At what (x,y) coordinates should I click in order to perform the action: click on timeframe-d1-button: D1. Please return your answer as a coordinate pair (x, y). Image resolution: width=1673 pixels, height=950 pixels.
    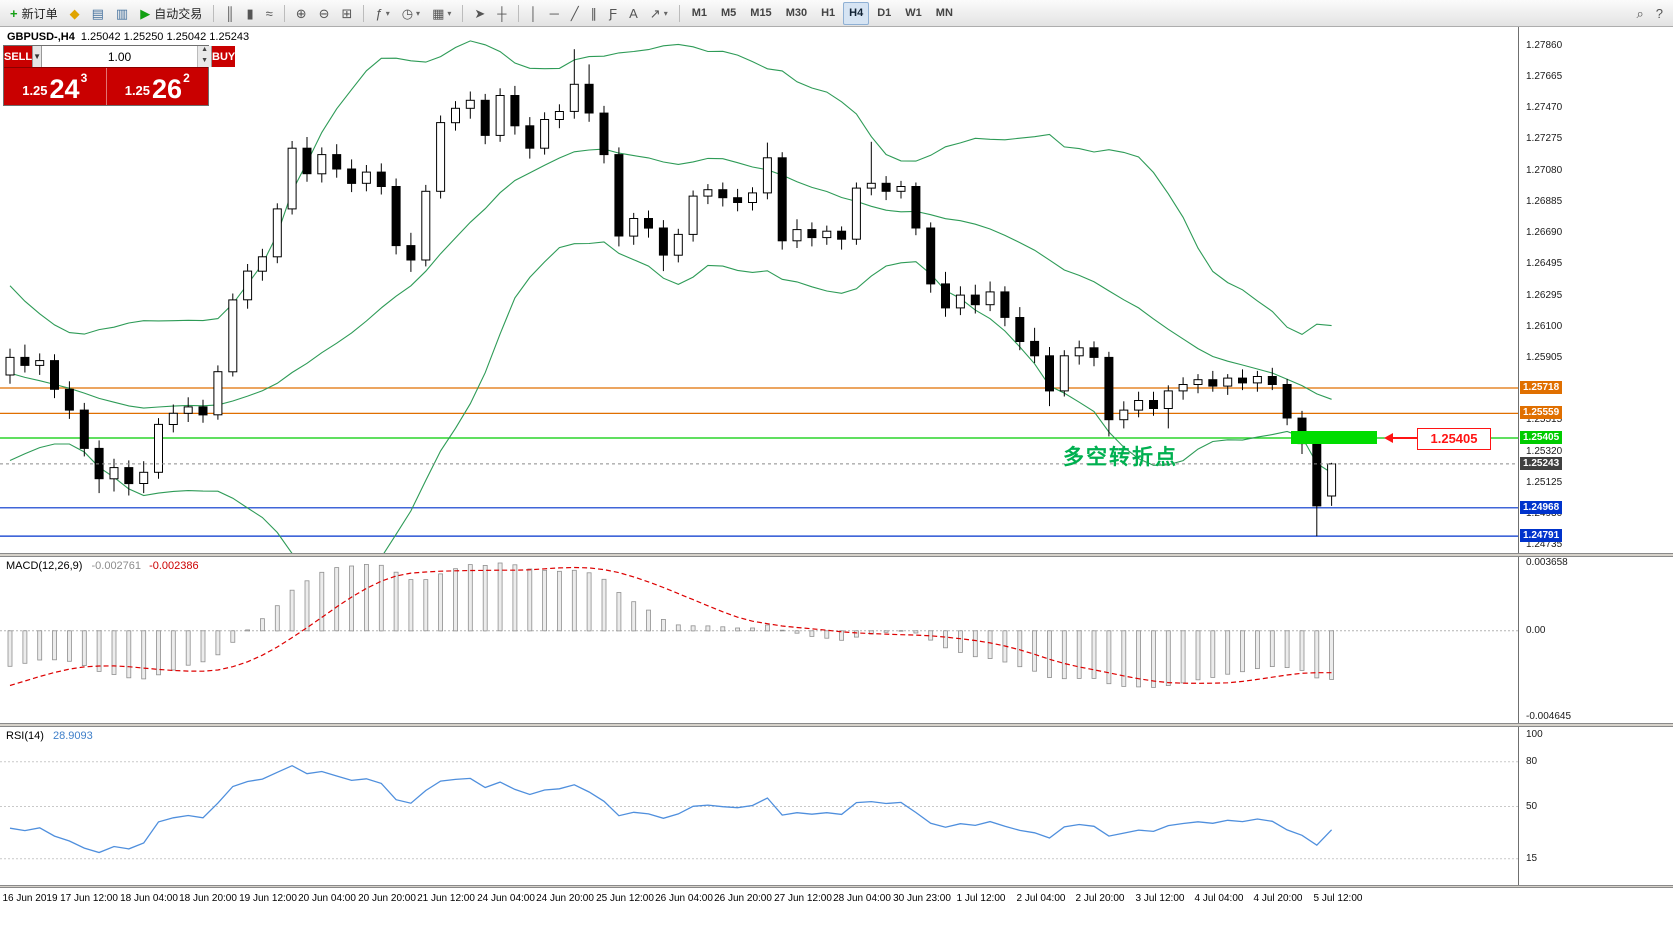
    Looking at the image, I should click on (884, 13).